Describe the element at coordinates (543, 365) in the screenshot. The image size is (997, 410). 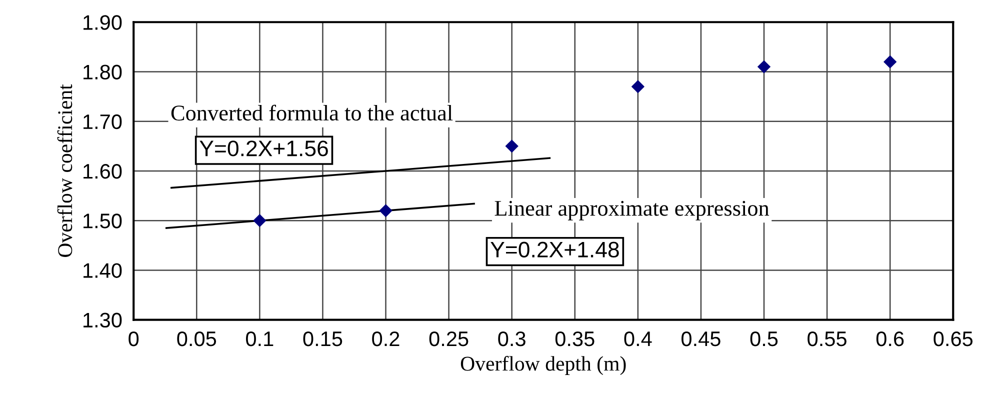
I see `x-axis-title: Overflow depth (m)` at that location.